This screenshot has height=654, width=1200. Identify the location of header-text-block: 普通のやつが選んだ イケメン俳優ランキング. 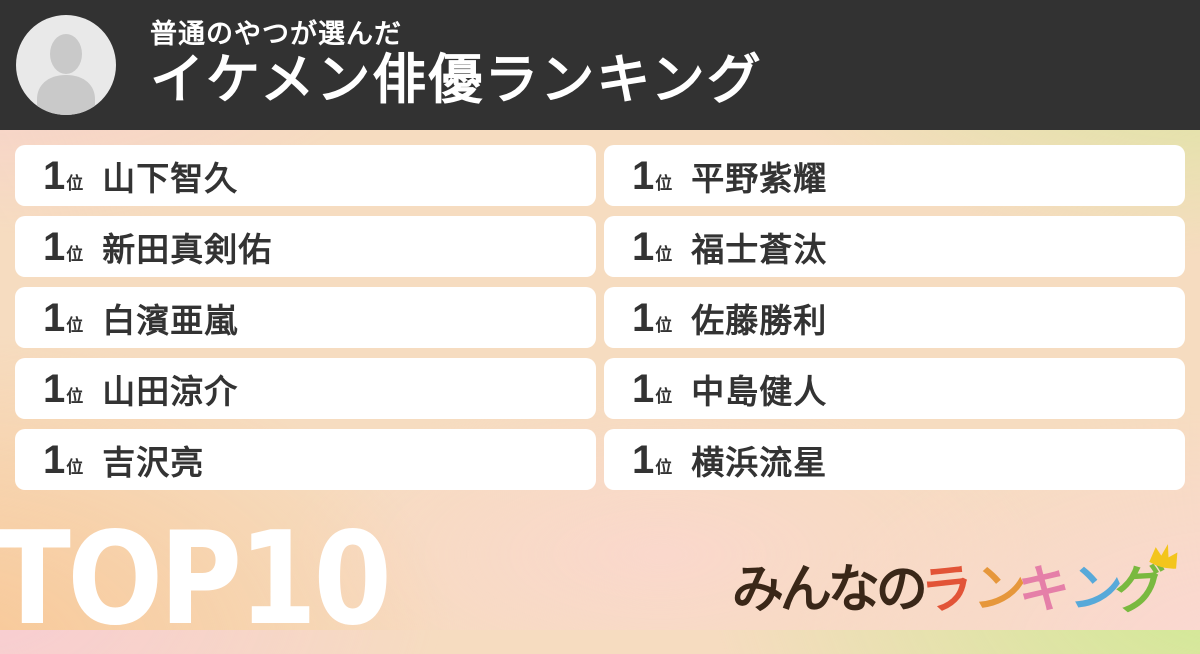
(456, 65).